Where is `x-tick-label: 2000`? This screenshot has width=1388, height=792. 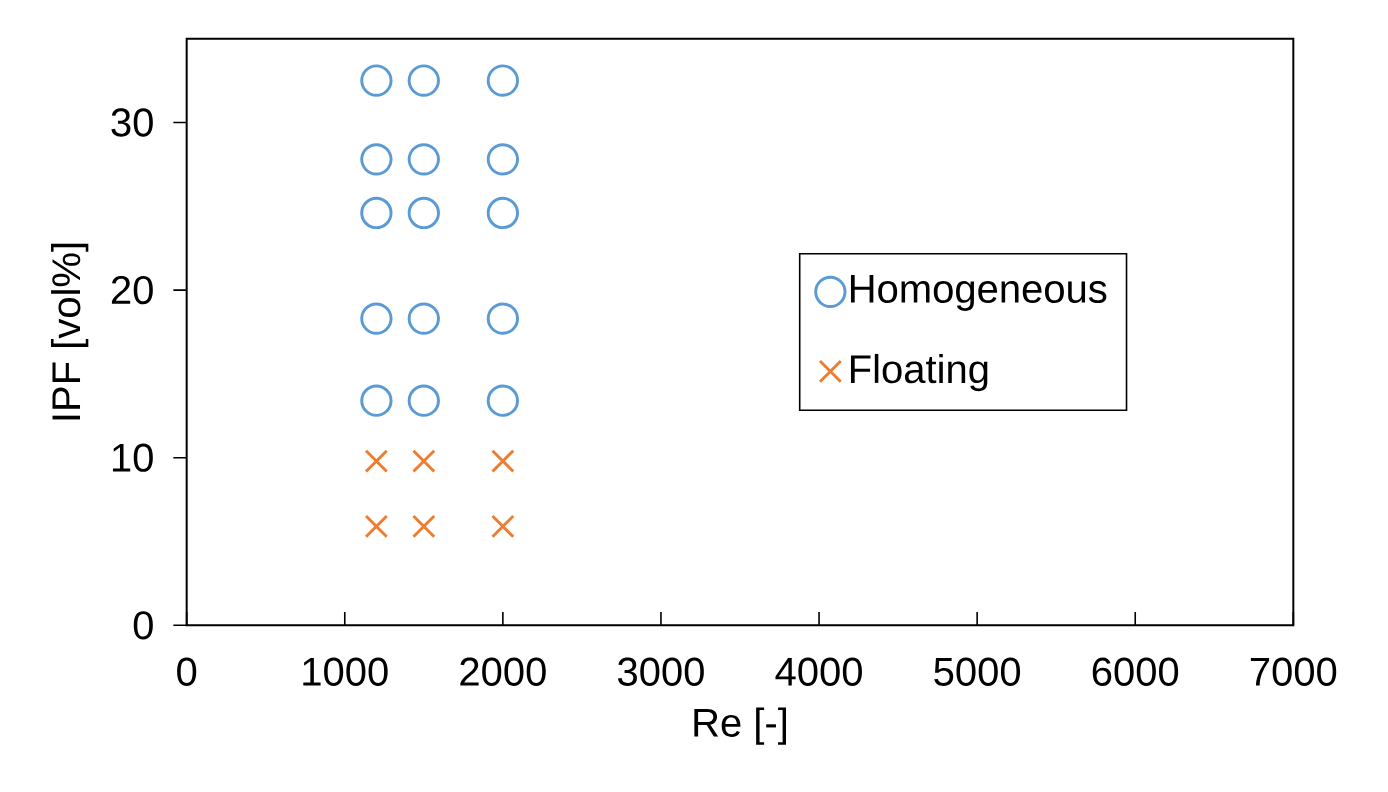 x-tick-label: 2000 is located at coordinates (503, 671).